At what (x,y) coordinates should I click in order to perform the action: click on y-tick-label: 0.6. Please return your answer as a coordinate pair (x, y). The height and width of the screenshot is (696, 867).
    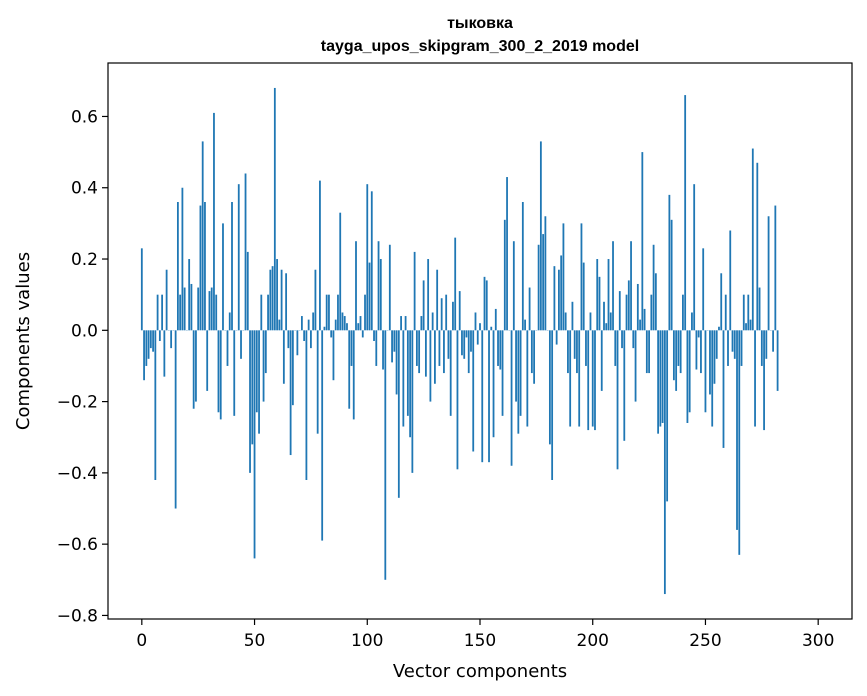
    Looking at the image, I should click on (84, 117).